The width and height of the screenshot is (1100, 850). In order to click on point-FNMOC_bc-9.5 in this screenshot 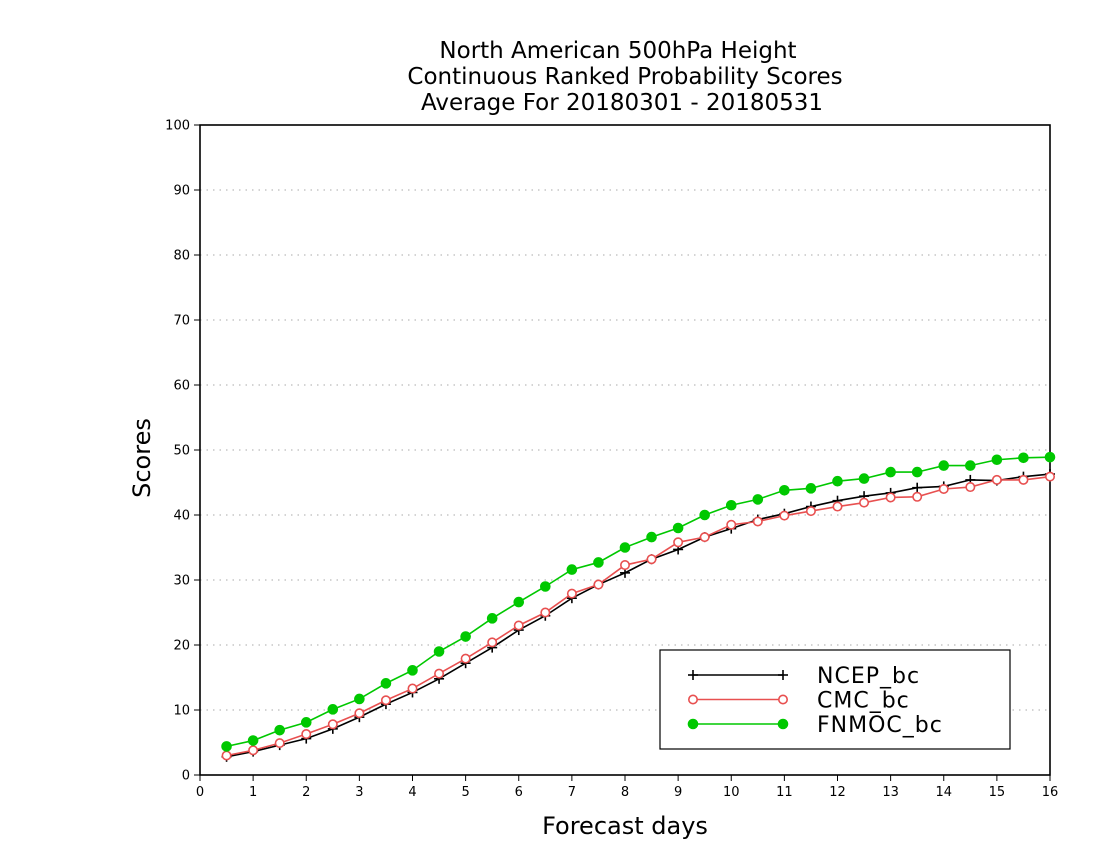, I will do `click(704, 515)`.